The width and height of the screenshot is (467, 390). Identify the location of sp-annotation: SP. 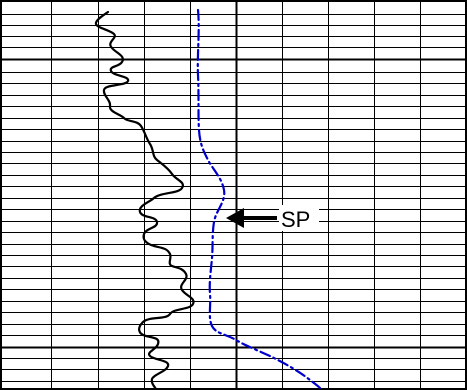
(272, 218).